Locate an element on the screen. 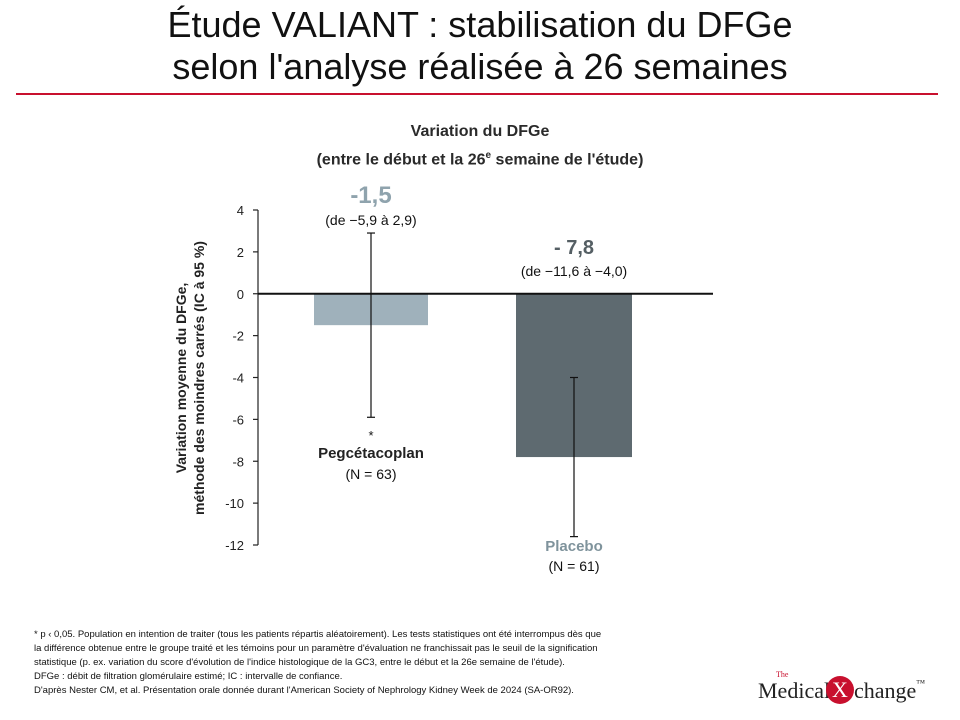  medical-xchange-logo: The Medical X change™ is located at coordinates (848, 689).